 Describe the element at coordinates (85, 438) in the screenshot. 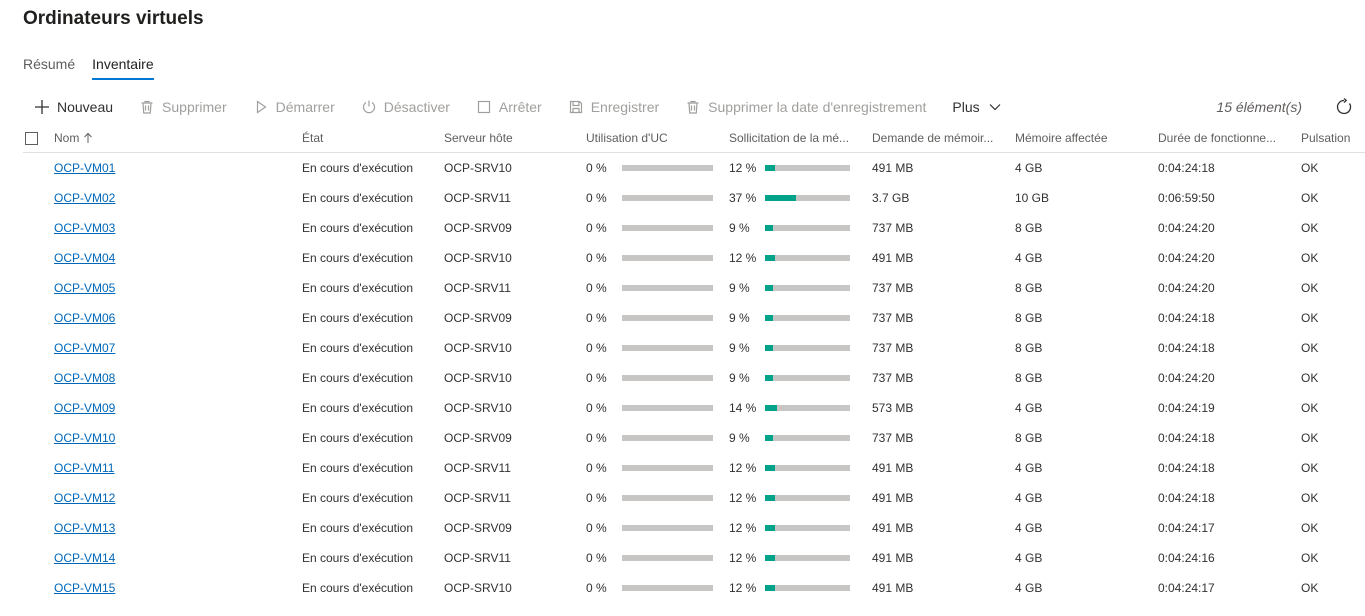

I see `vm-name-link: OCP-VM10` at that location.